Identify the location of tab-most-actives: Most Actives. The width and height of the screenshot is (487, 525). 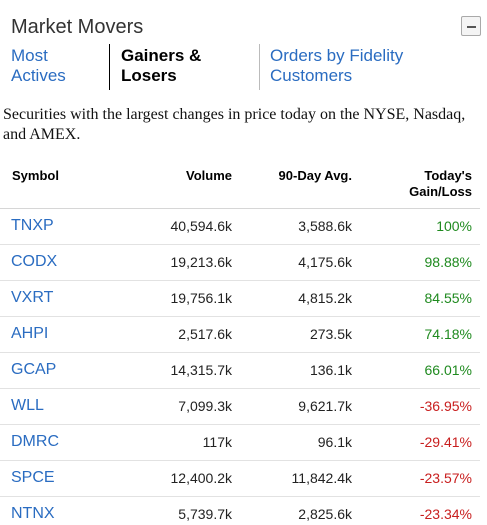
(58, 66).